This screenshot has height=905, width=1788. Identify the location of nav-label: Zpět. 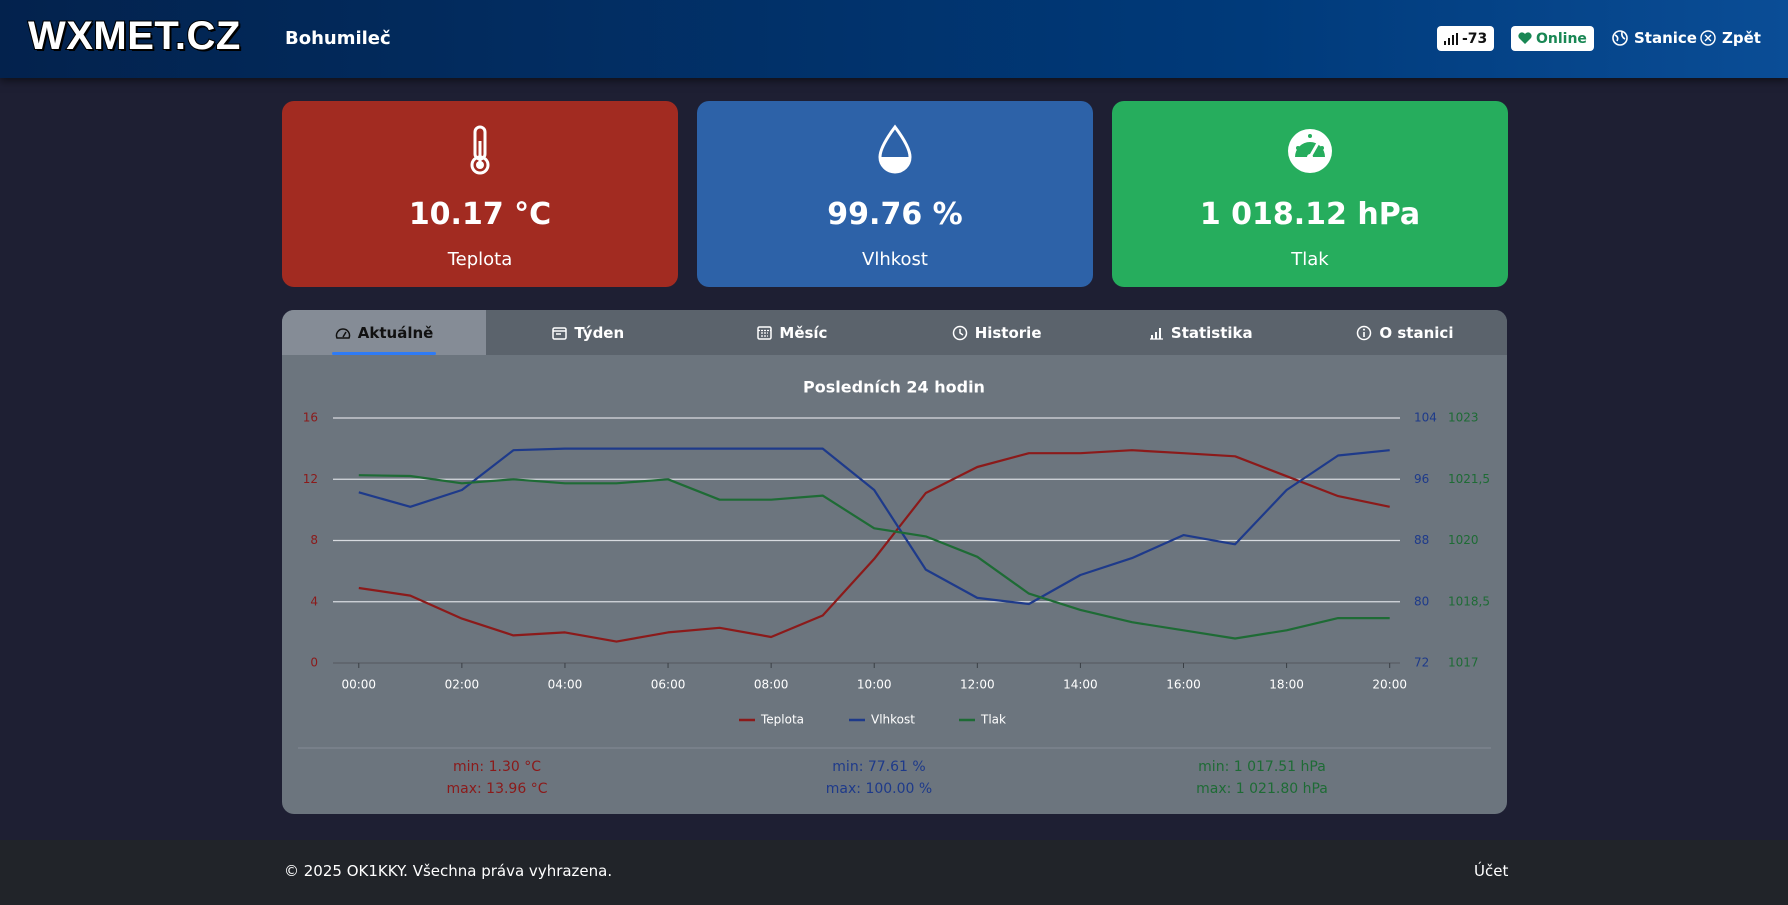
(1741, 38).